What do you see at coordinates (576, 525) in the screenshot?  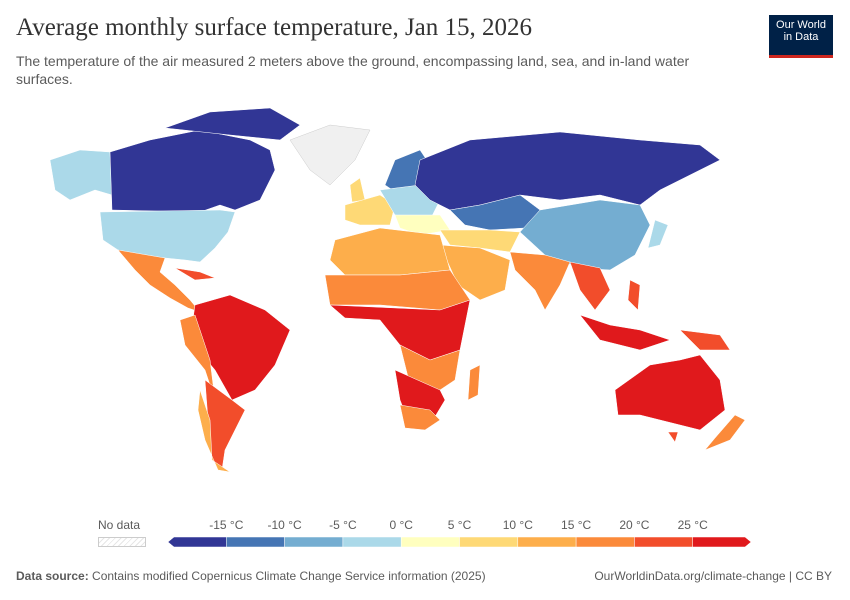 I see `legend-tick-label: 15 °C` at bounding box center [576, 525].